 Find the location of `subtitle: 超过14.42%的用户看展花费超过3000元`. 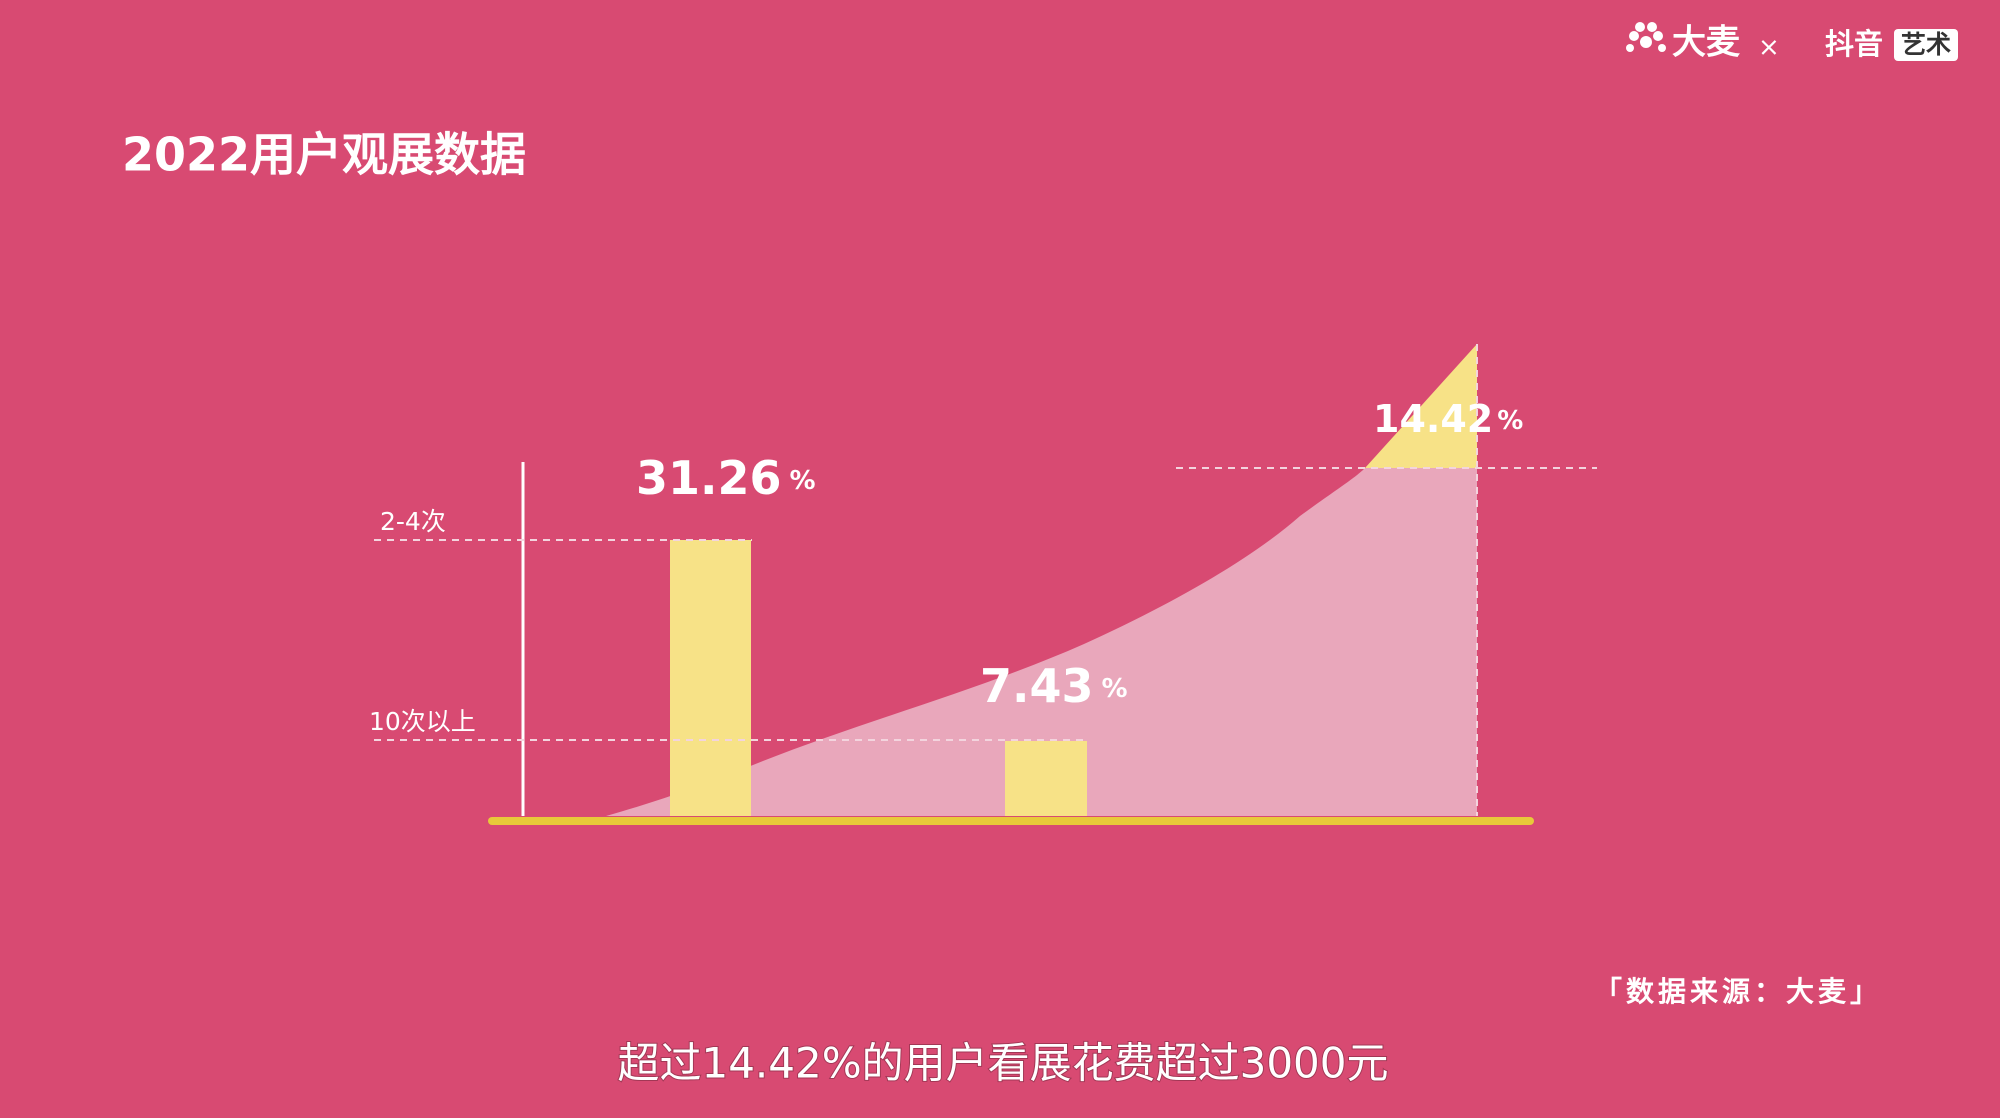

subtitle: 超过14.42%的用户看展花费超过3000元 is located at coordinates (1002, 1063).